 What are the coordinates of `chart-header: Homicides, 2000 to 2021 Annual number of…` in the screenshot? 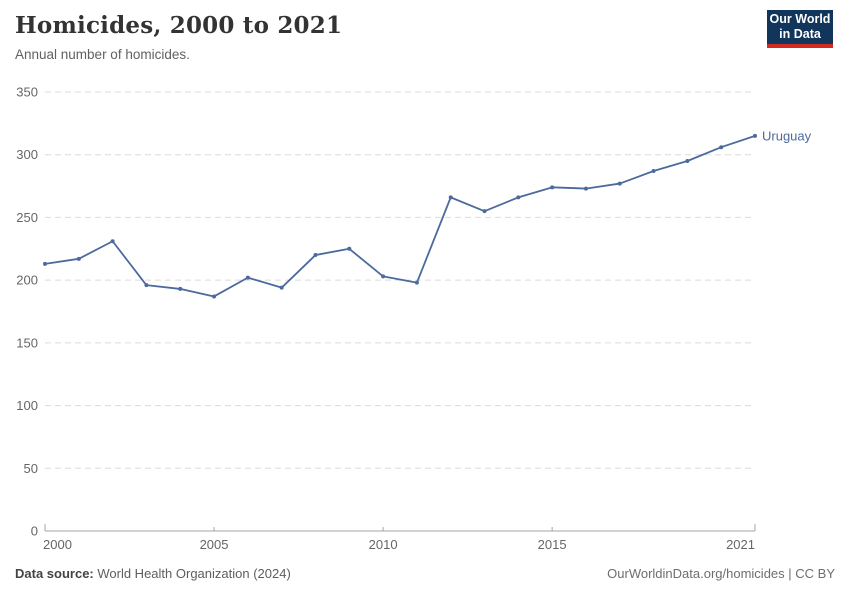 It's located at (425, 36).